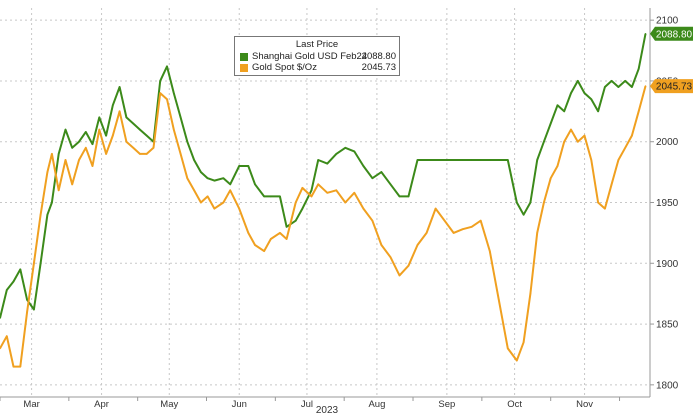  Describe the element at coordinates (244, 57) in the screenshot. I see `legend-swatch-shanghai-gold` at that location.